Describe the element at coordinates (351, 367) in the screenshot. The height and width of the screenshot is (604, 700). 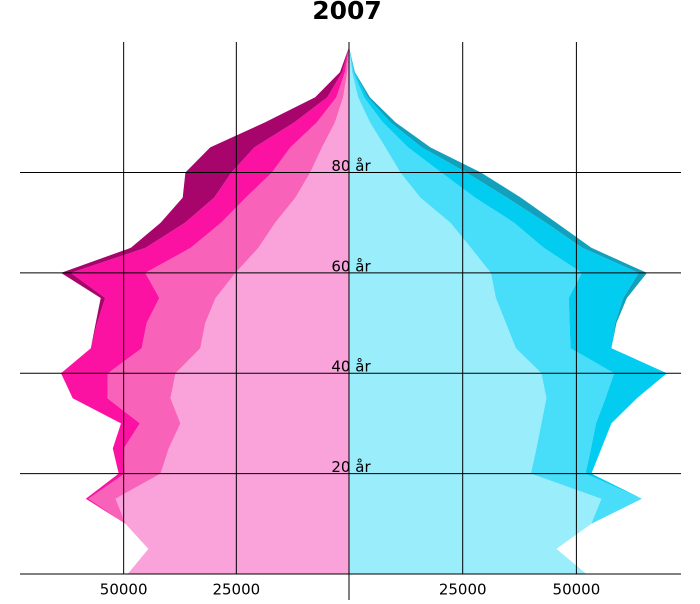
I see `y-tick-label: 40 år` at that location.